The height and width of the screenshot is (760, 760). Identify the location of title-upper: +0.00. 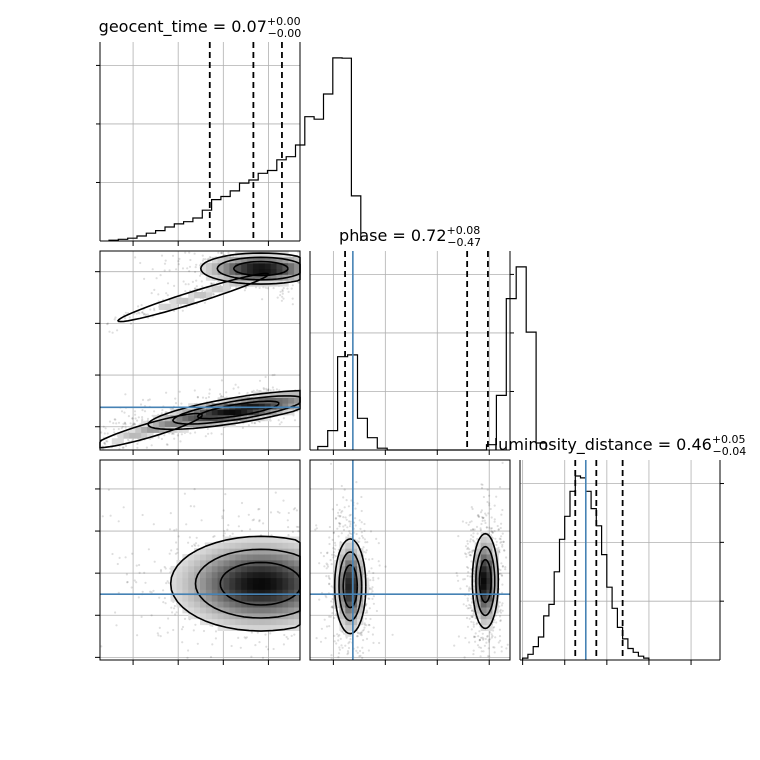
(284, 21).